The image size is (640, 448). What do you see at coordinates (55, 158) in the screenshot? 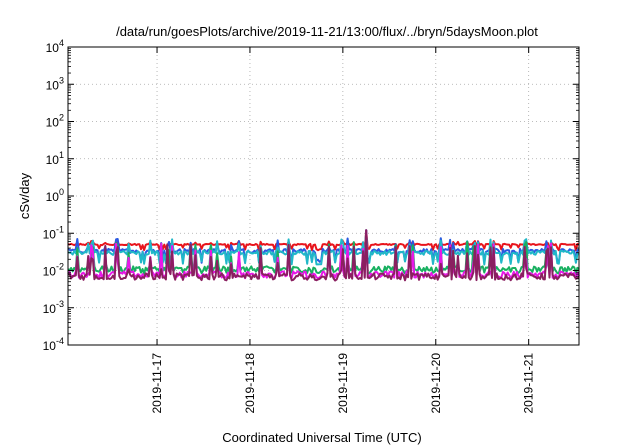
I see `y-tick-label: 10¹` at bounding box center [55, 158].